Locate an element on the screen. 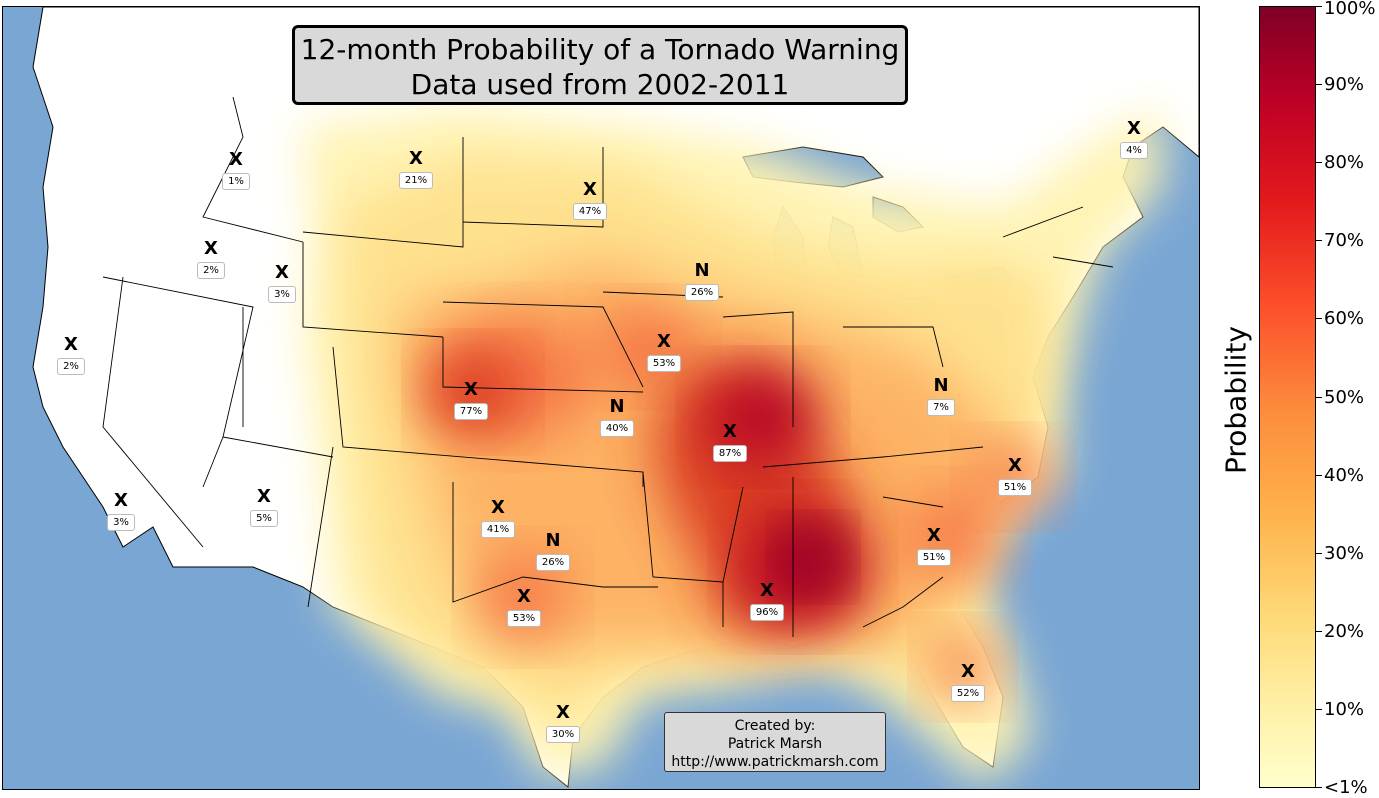  marker: X 77% is located at coordinates (471, 400).